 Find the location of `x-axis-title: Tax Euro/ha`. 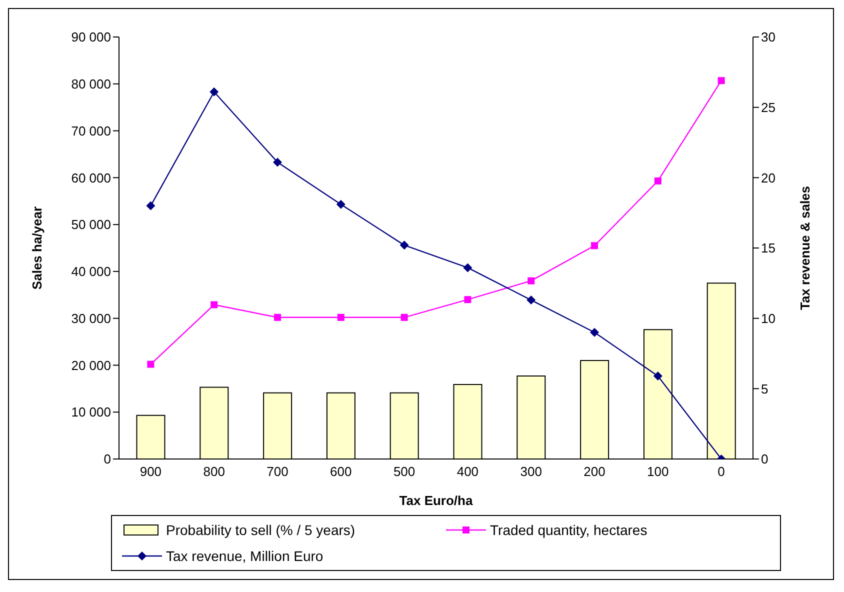

x-axis-title: Tax Euro/ha is located at coordinates (436, 500).